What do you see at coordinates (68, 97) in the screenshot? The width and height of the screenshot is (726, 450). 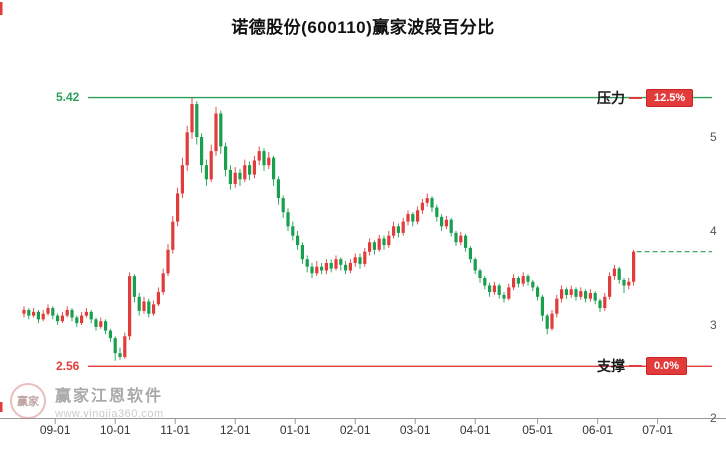 I see `resistance-price-label: 5.42` at bounding box center [68, 97].